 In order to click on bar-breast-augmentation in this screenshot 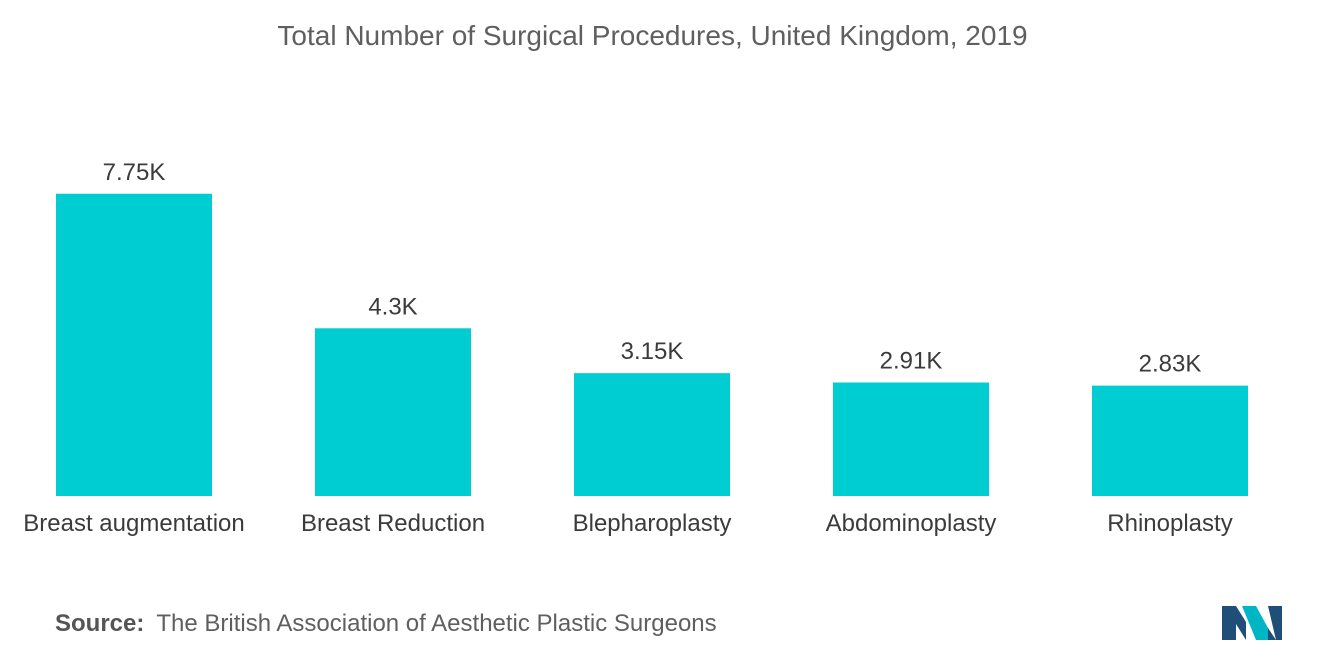, I will do `click(134, 344)`.